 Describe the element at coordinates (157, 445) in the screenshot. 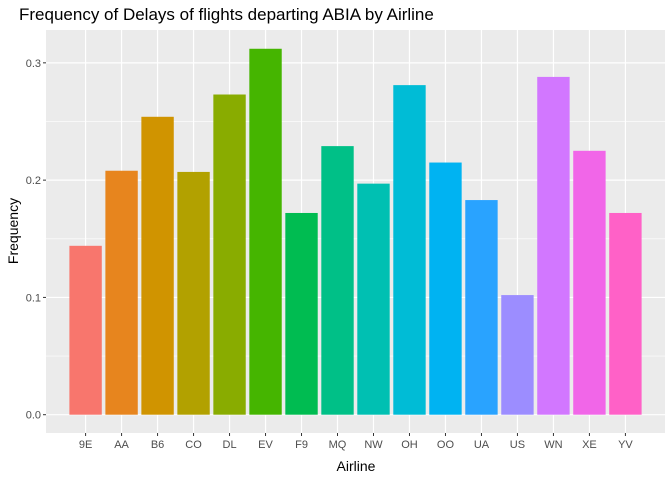

I see `x-tick-label: B6` at that location.